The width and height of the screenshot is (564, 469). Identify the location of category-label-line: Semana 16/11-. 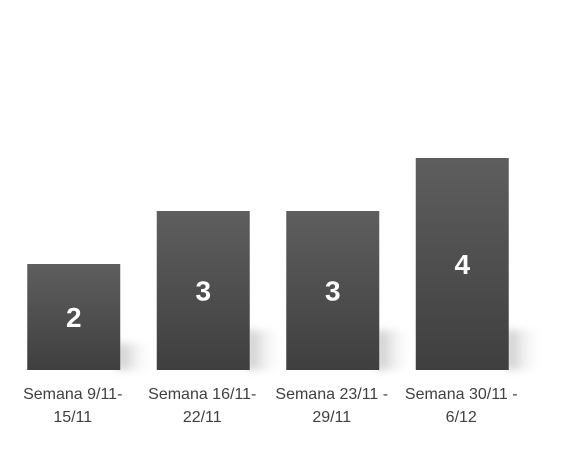
(202, 394).